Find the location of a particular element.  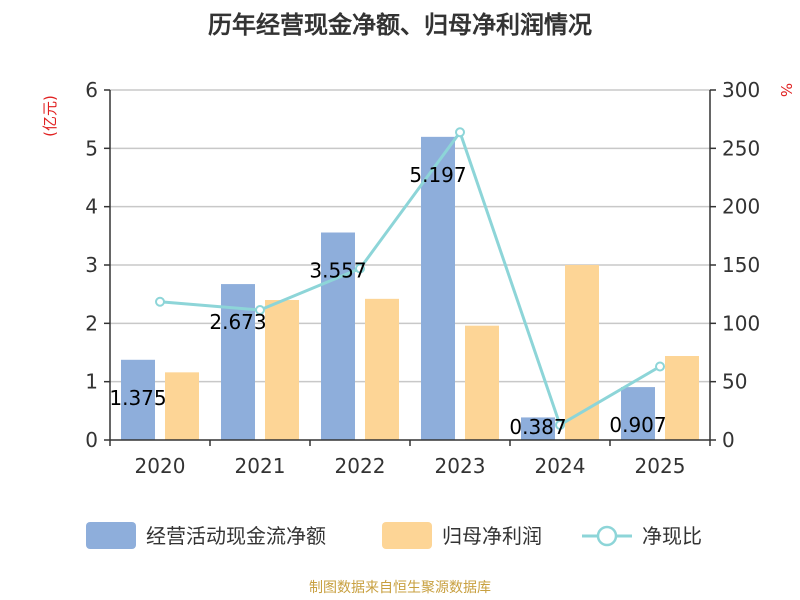

legend-label-cashflow: 经营活动现金流净额 is located at coordinates (236, 536).